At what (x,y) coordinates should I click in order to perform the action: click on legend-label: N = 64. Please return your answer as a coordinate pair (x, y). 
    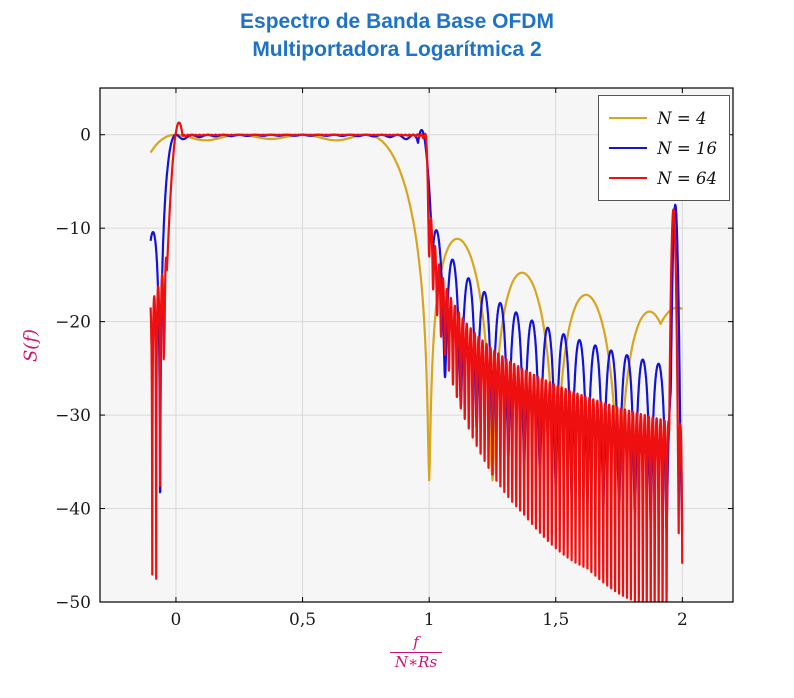
    Looking at the image, I should click on (687, 178).